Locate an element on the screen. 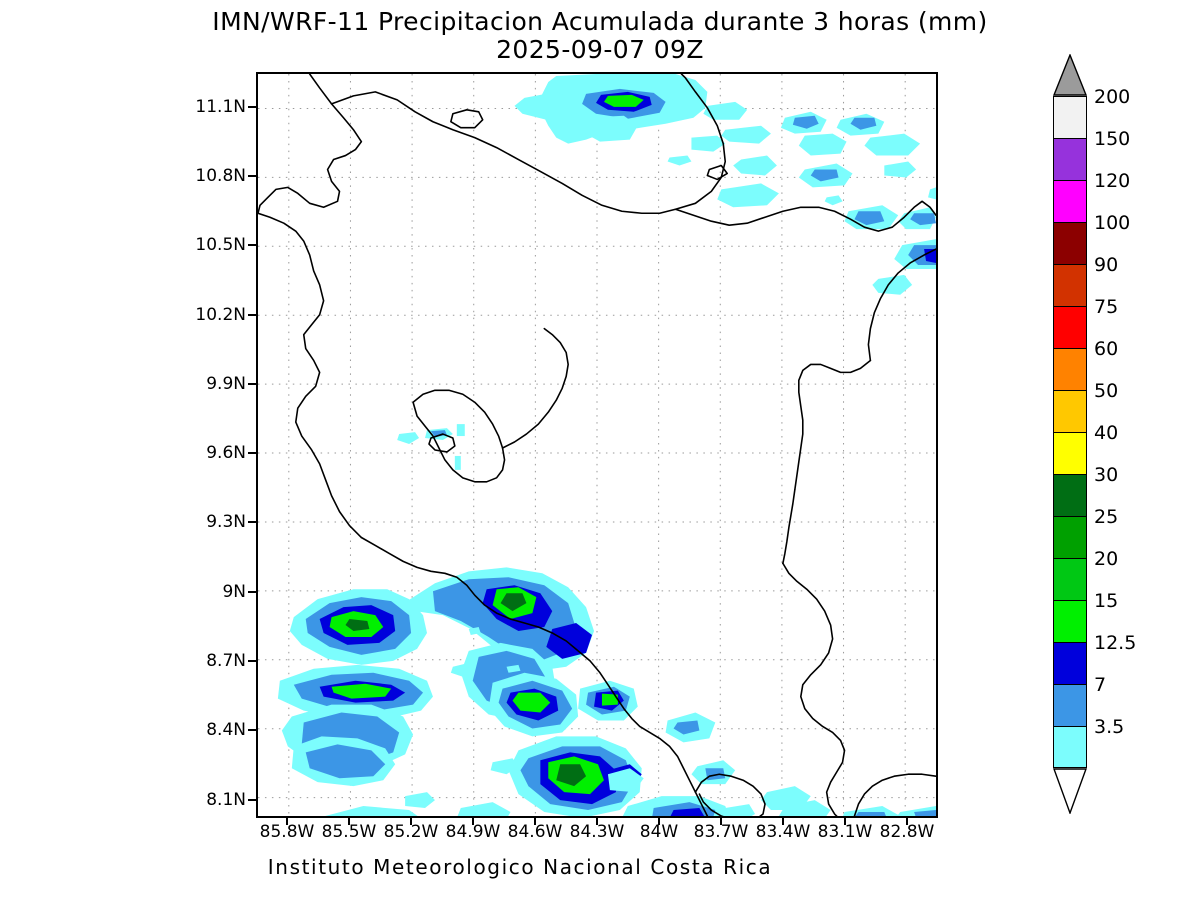 The height and width of the screenshot is (900, 1200). colorbar-tick-label: 200 is located at coordinates (1112, 97).